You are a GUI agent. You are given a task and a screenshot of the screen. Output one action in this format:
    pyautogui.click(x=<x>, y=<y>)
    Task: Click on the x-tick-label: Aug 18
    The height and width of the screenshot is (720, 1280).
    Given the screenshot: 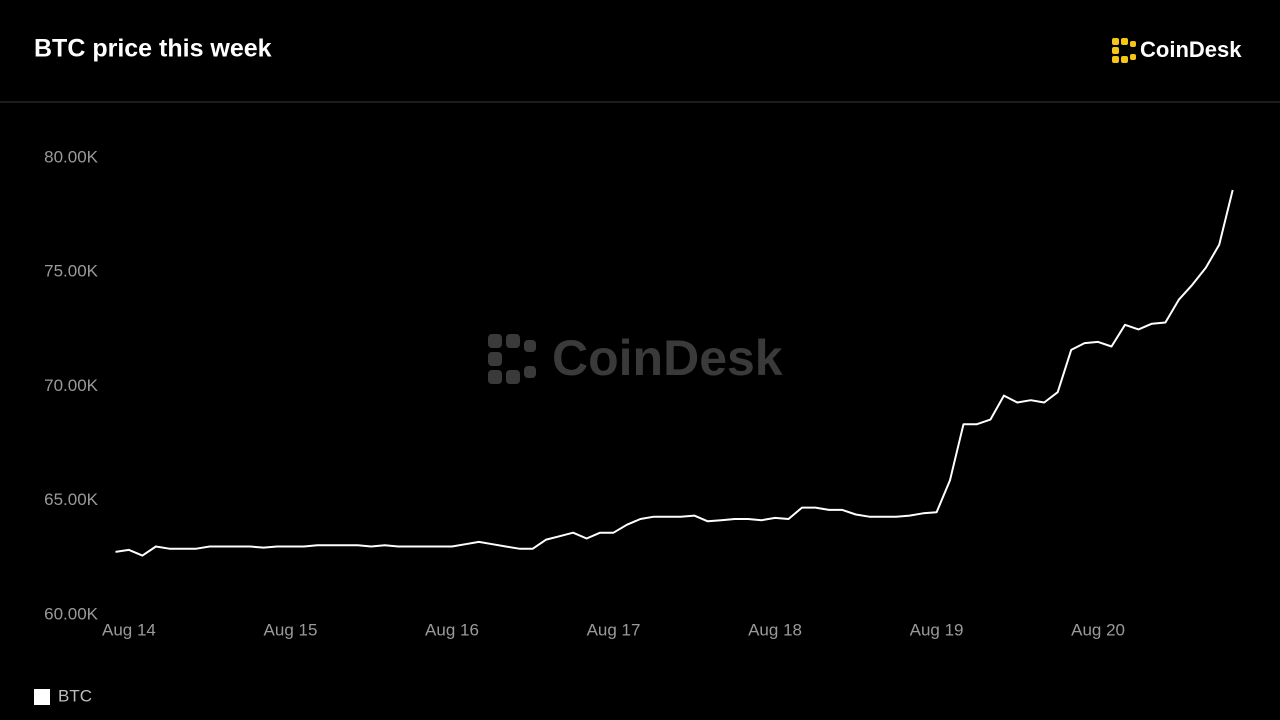 What is the action you would take?
    pyautogui.click(x=775, y=629)
    